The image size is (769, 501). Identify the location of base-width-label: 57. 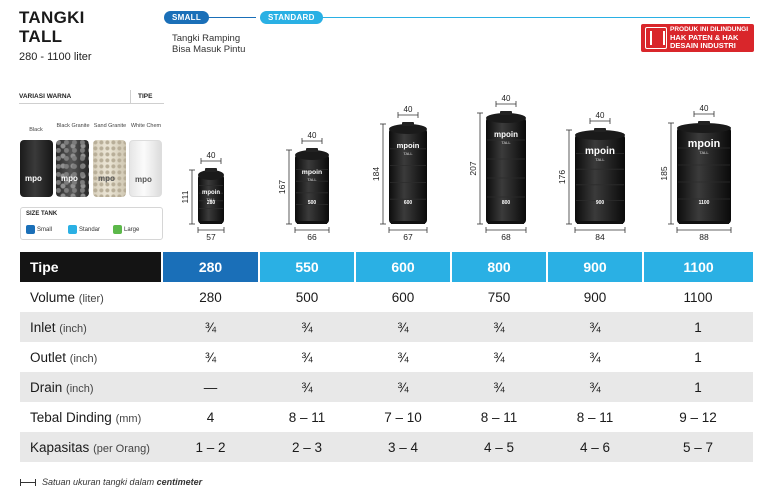
(211, 237).